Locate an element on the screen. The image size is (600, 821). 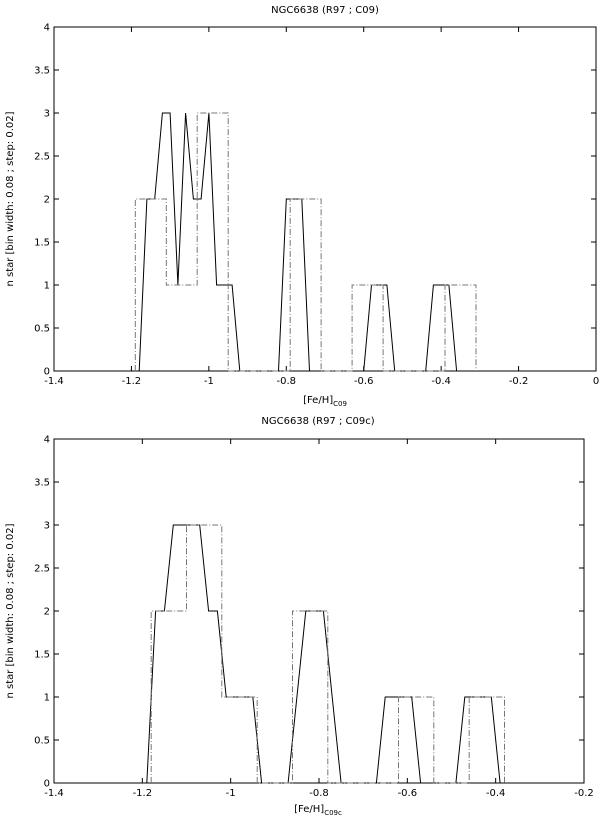
y-tick-label-bottom: 2 is located at coordinates (47, 612).